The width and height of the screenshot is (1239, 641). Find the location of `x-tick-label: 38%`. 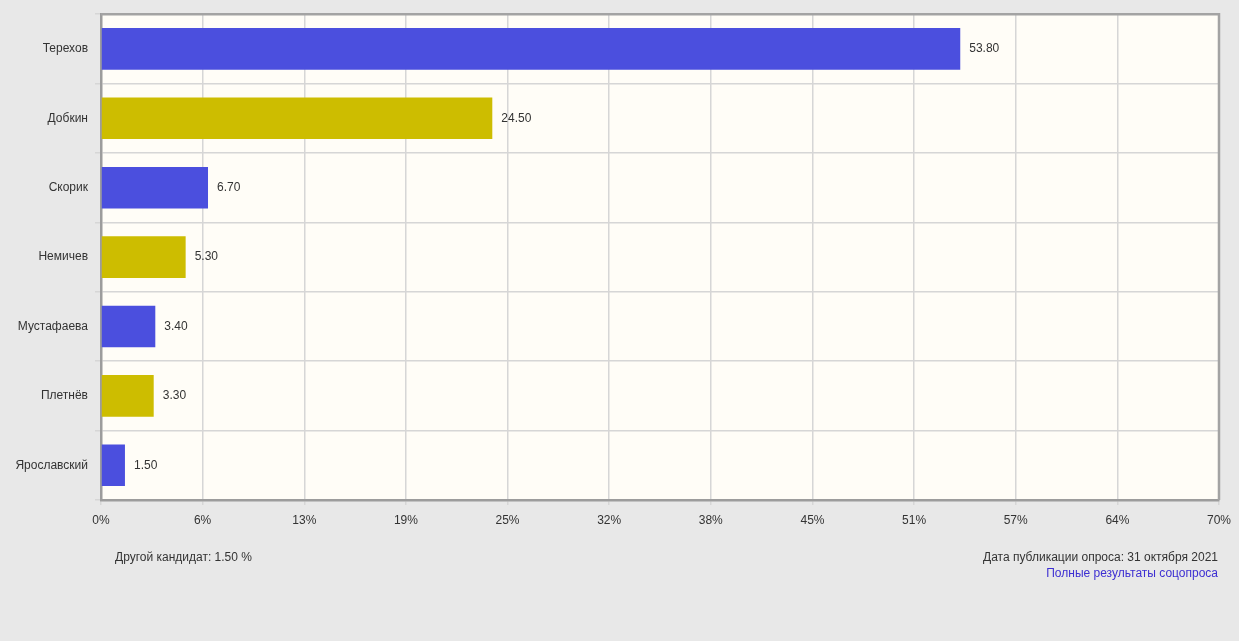

x-tick-label: 38% is located at coordinates (711, 519).